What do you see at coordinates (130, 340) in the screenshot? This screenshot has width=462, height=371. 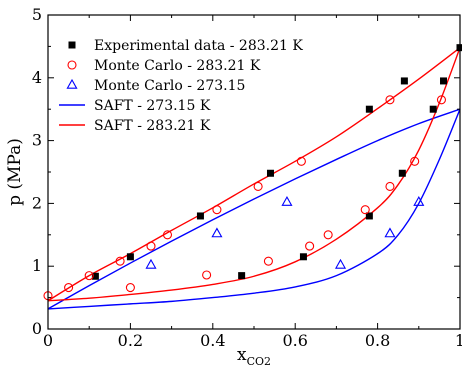 I see `x-tick-label-1: 0.2` at bounding box center [130, 340].